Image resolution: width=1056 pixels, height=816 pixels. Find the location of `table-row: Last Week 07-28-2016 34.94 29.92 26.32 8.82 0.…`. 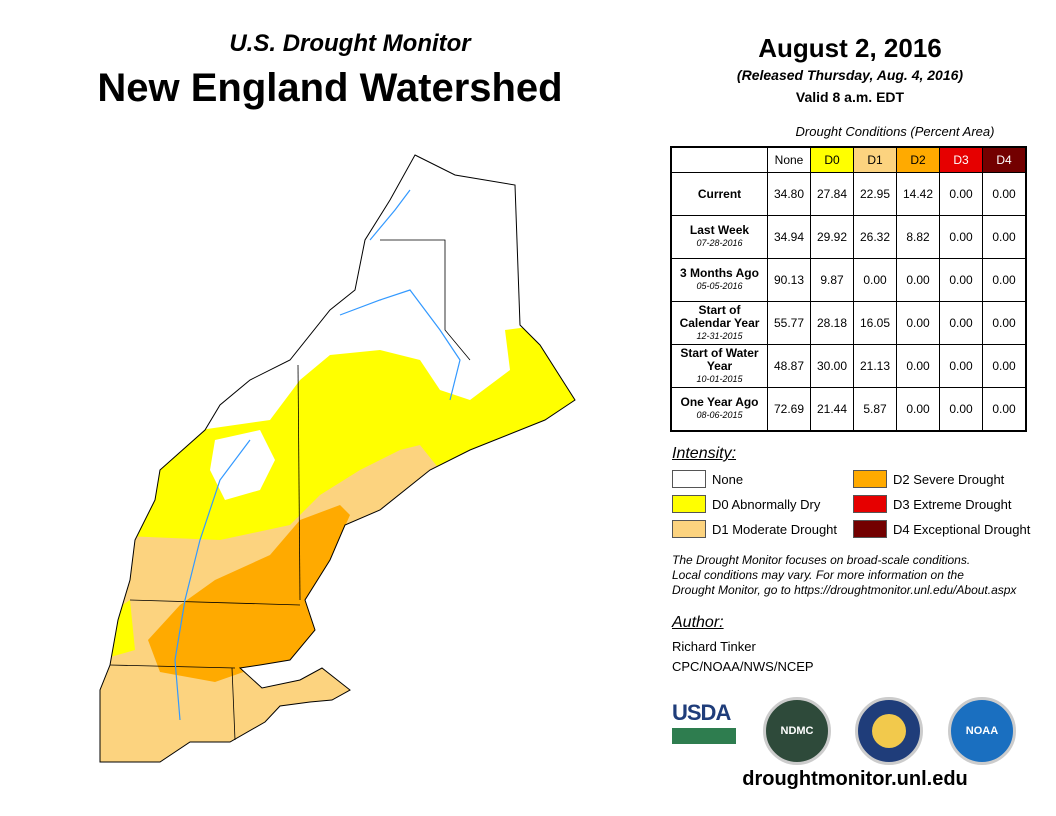

table-row: Last Week 07-28-2016 34.94 29.92 26.32 8.82 0.… is located at coordinates (848, 237).